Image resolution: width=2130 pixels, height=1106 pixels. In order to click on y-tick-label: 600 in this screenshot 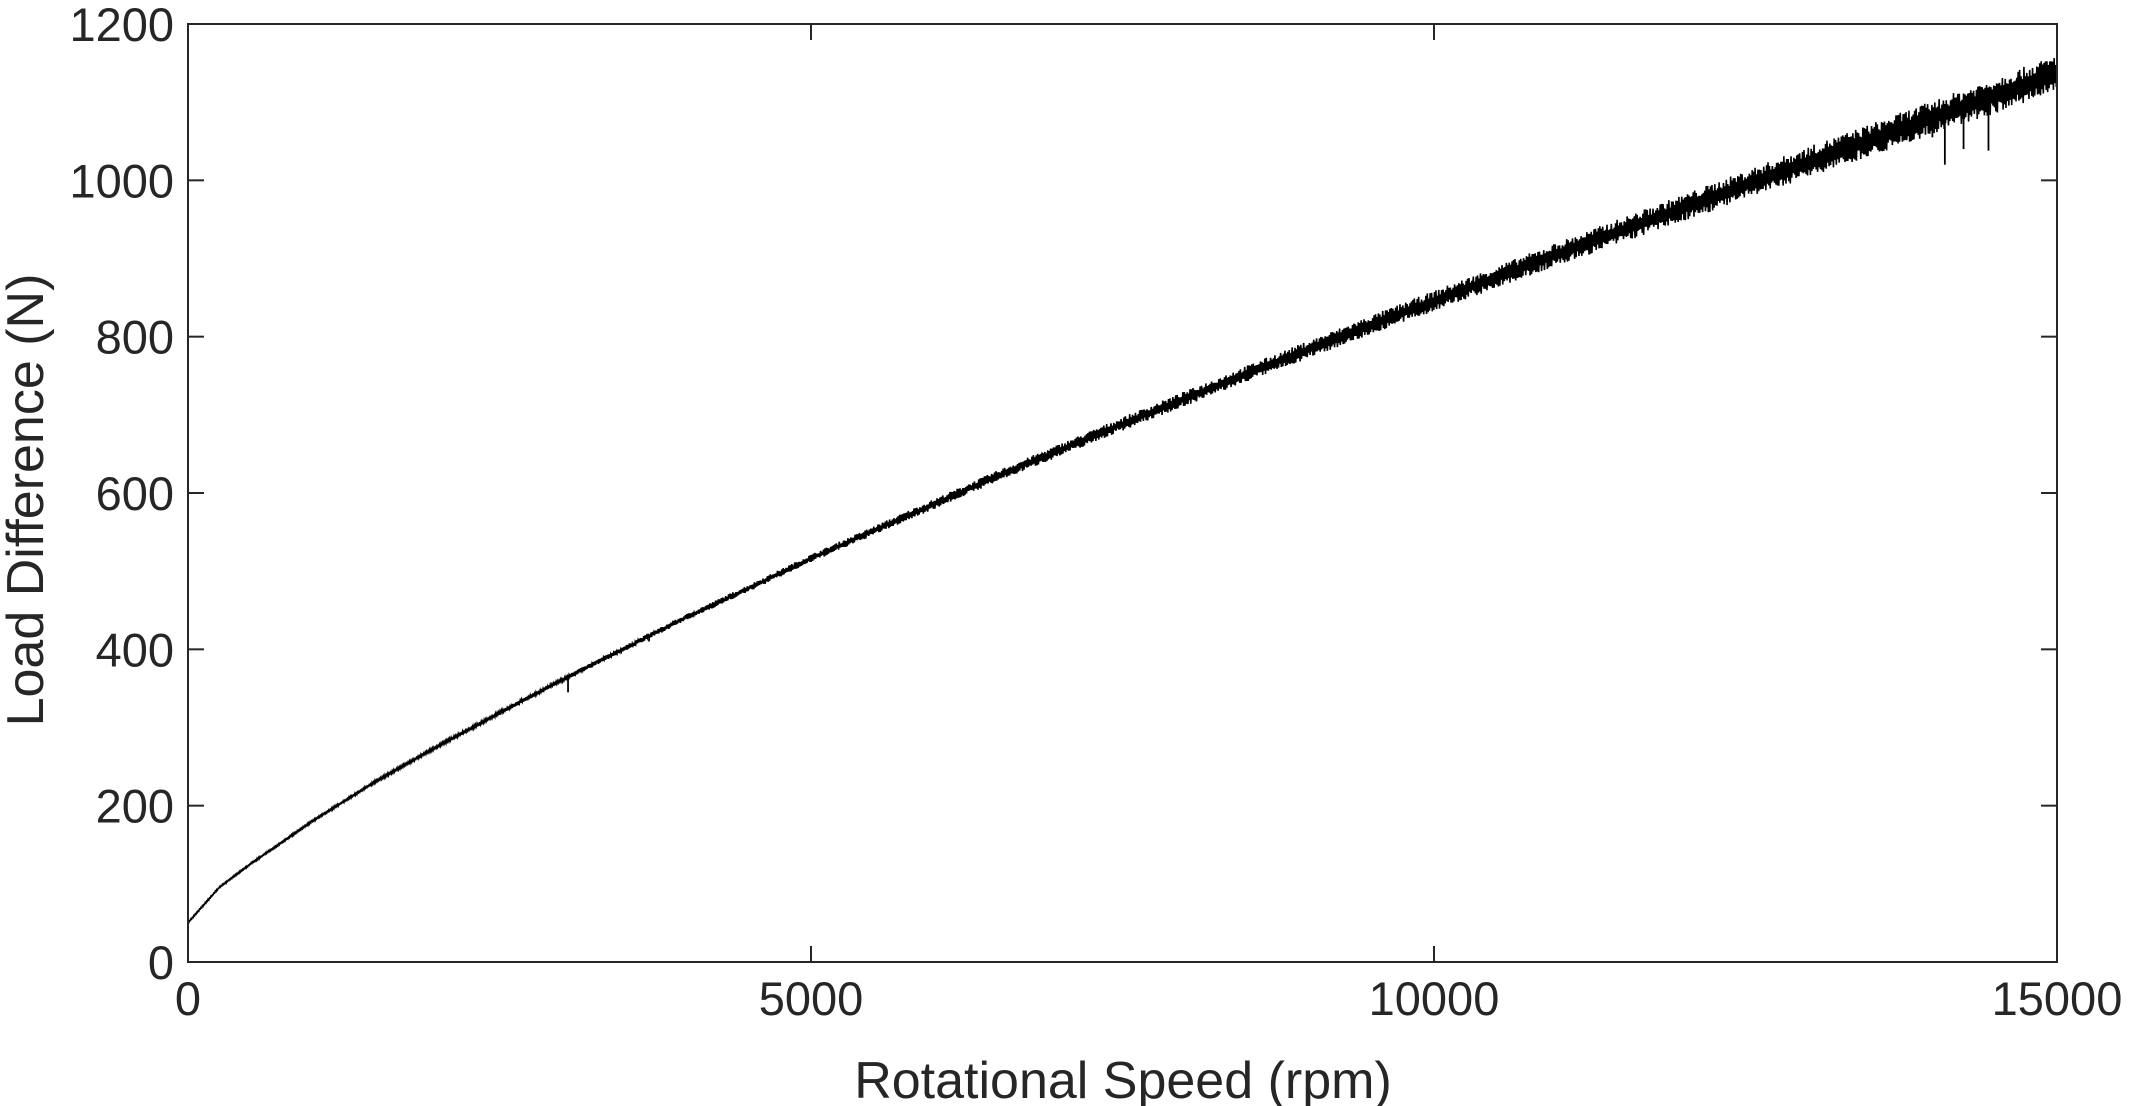, I will do `click(135, 493)`.